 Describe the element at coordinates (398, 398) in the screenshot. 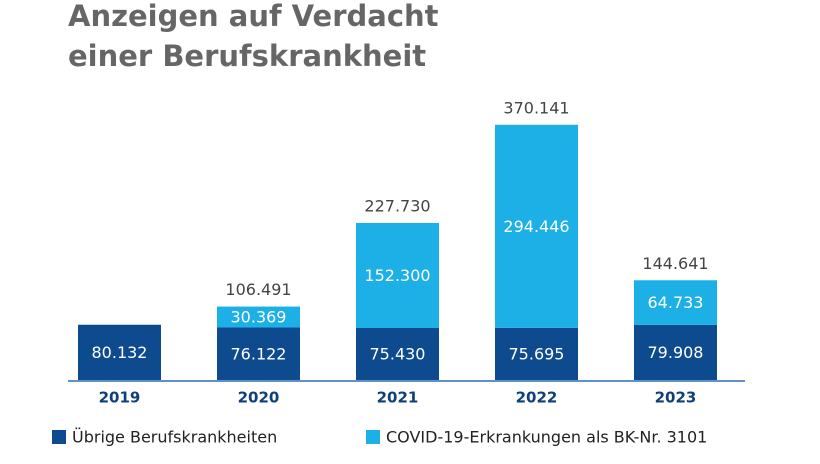

I see `x-tick-label: 2021` at that location.